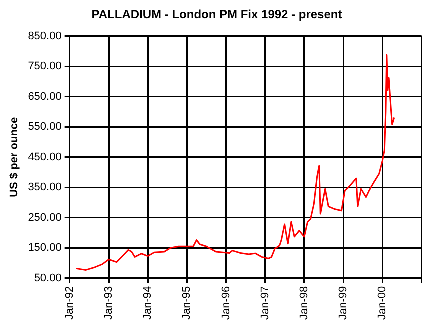 The image size is (438, 325). I want to click on x-tick-label: Jan-97, so click(265, 303).